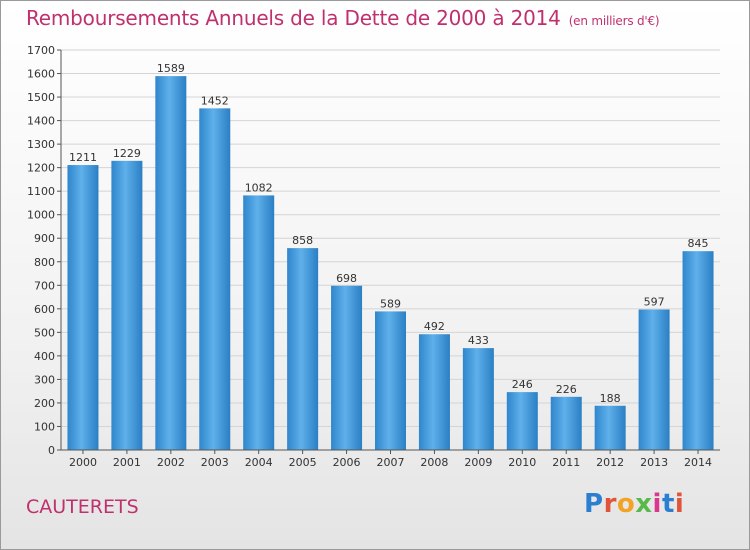 The image size is (750, 550). I want to click on y-tick-label: 400, so click(44, 356).